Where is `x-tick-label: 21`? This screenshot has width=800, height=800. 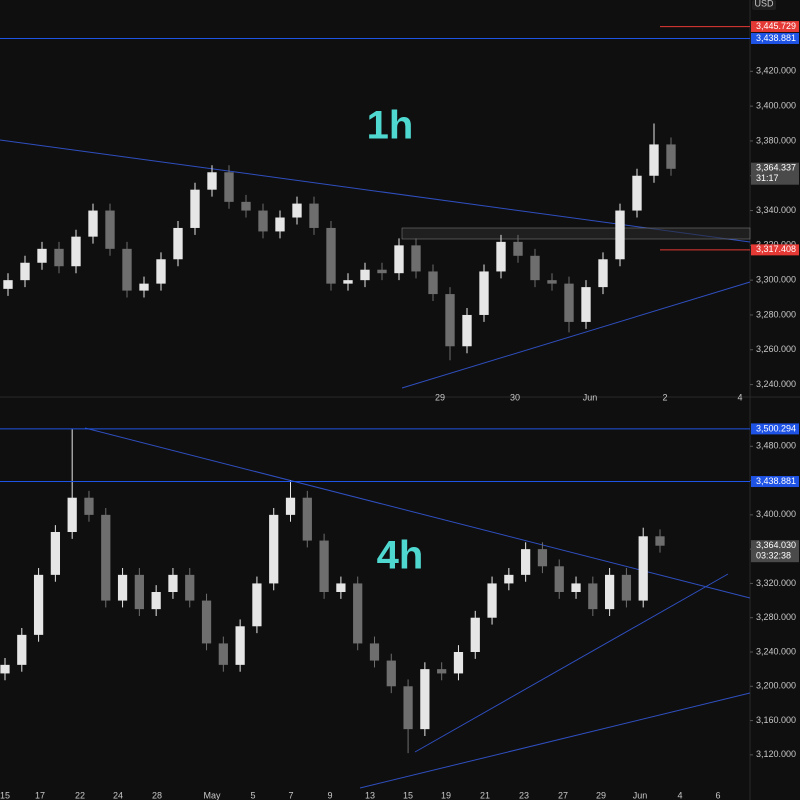 x-tick-label: 21 is located at coordinates (485, 795).